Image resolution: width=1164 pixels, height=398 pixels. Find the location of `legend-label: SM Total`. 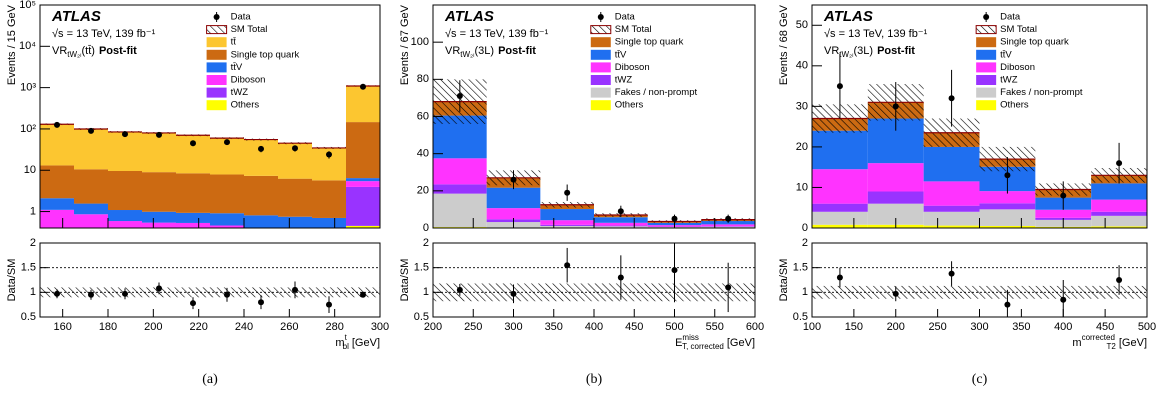

legend-label: SM Total is located at coordinates (249, 29).